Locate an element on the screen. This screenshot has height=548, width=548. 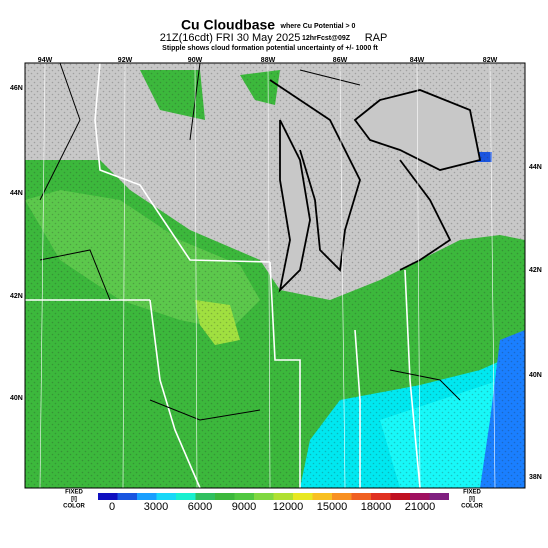
colorbar-tick-label: 3000 is located at coordinates (156, 507).